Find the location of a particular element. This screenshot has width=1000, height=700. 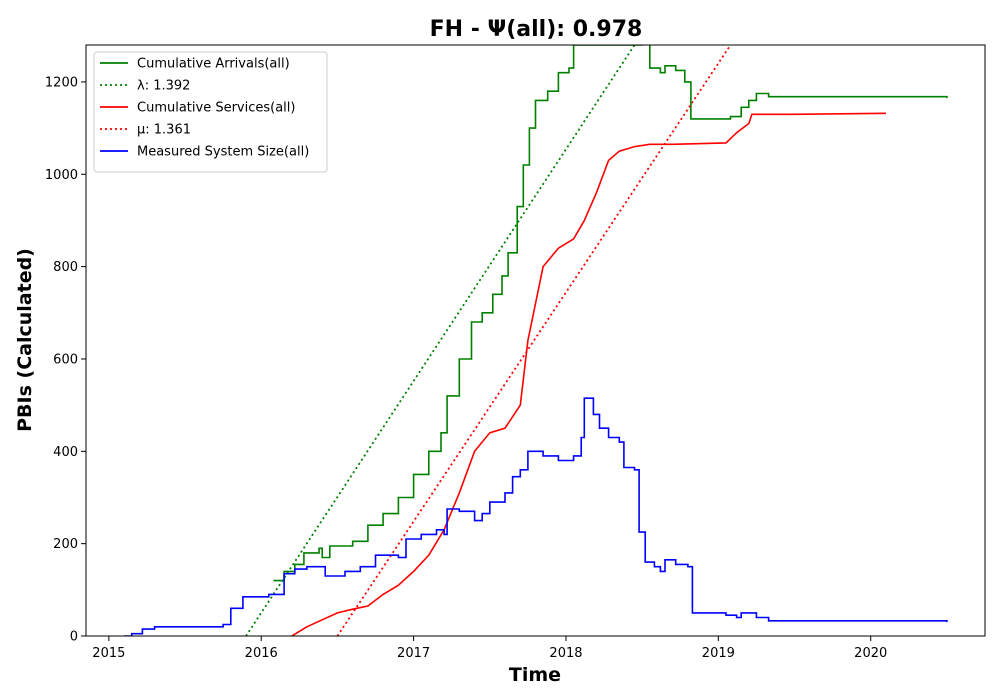

y-axis-ticks: 0 200 400 600 800 1000 1200 is located at coordinates (65, 360).